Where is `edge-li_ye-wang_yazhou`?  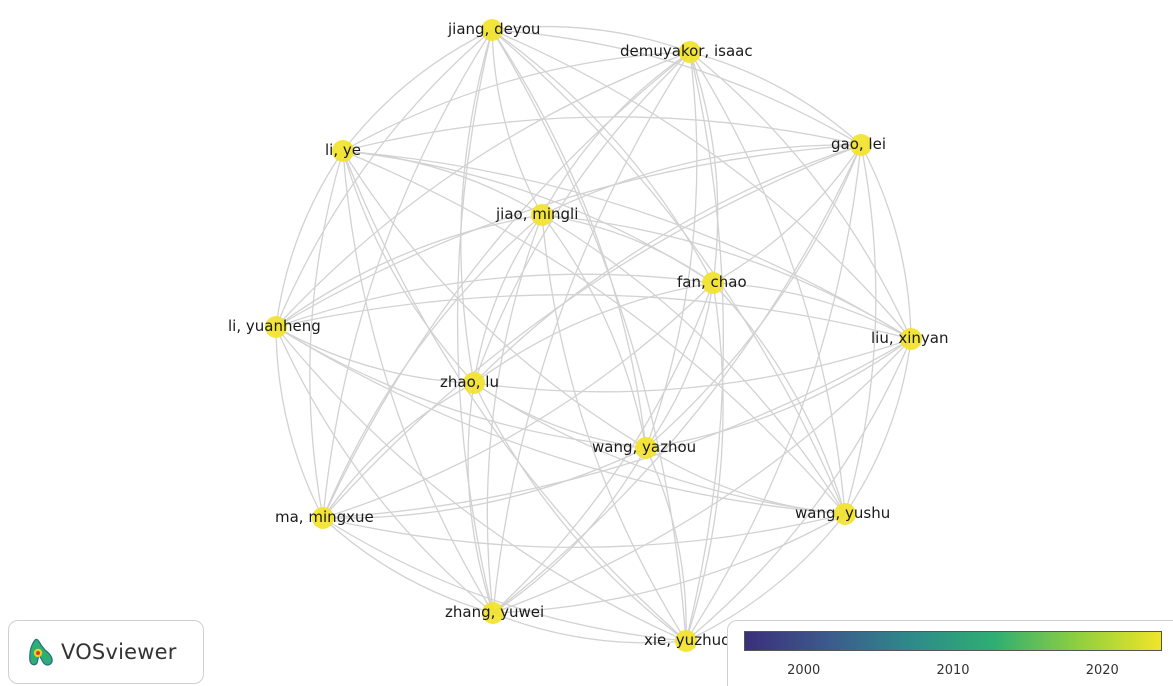
edge-li_ye-wang_yazhou is located at coordinates (494, 299).